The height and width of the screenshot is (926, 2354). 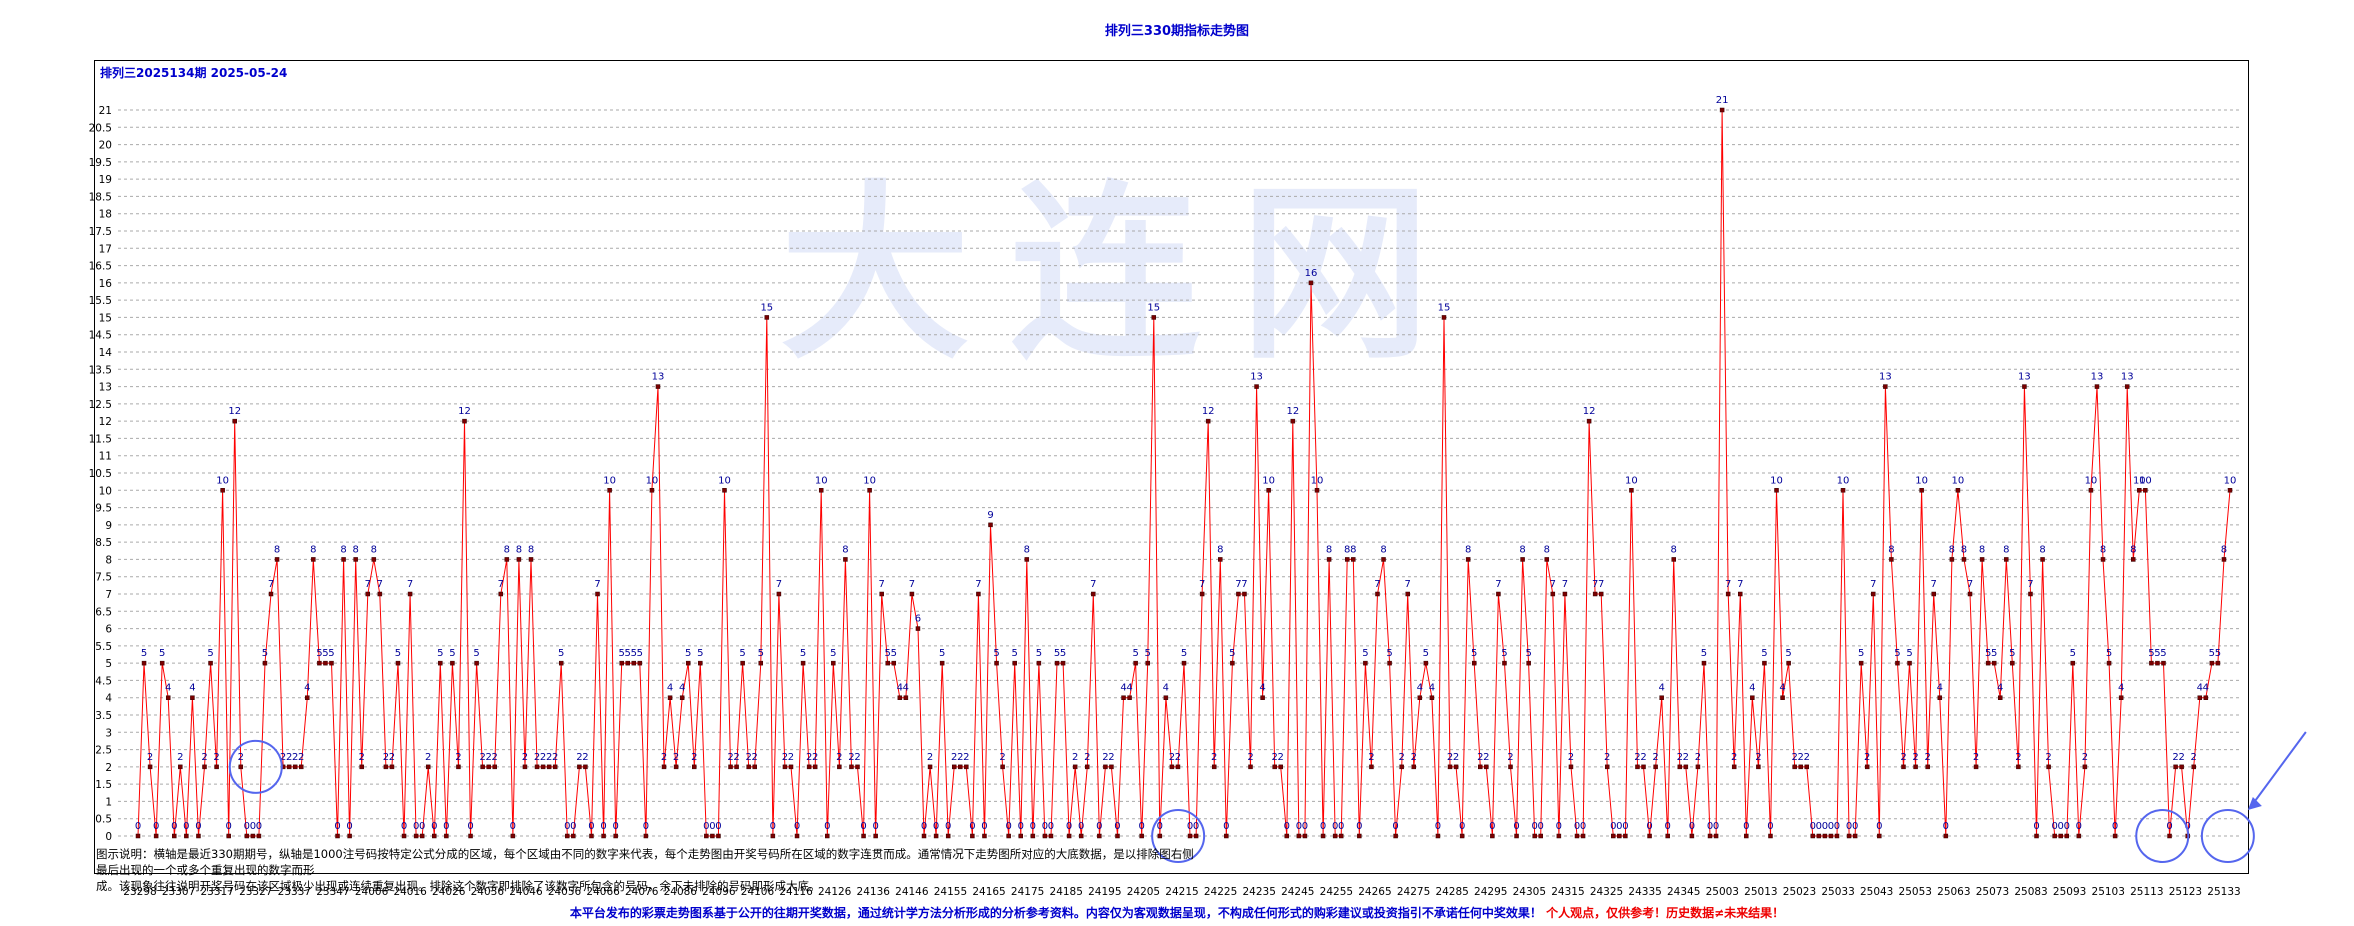 What do you see at coordinates (294, 892) in the screenshot?
I see `x-tick-label: 23337` at bounding box center [294, 892].